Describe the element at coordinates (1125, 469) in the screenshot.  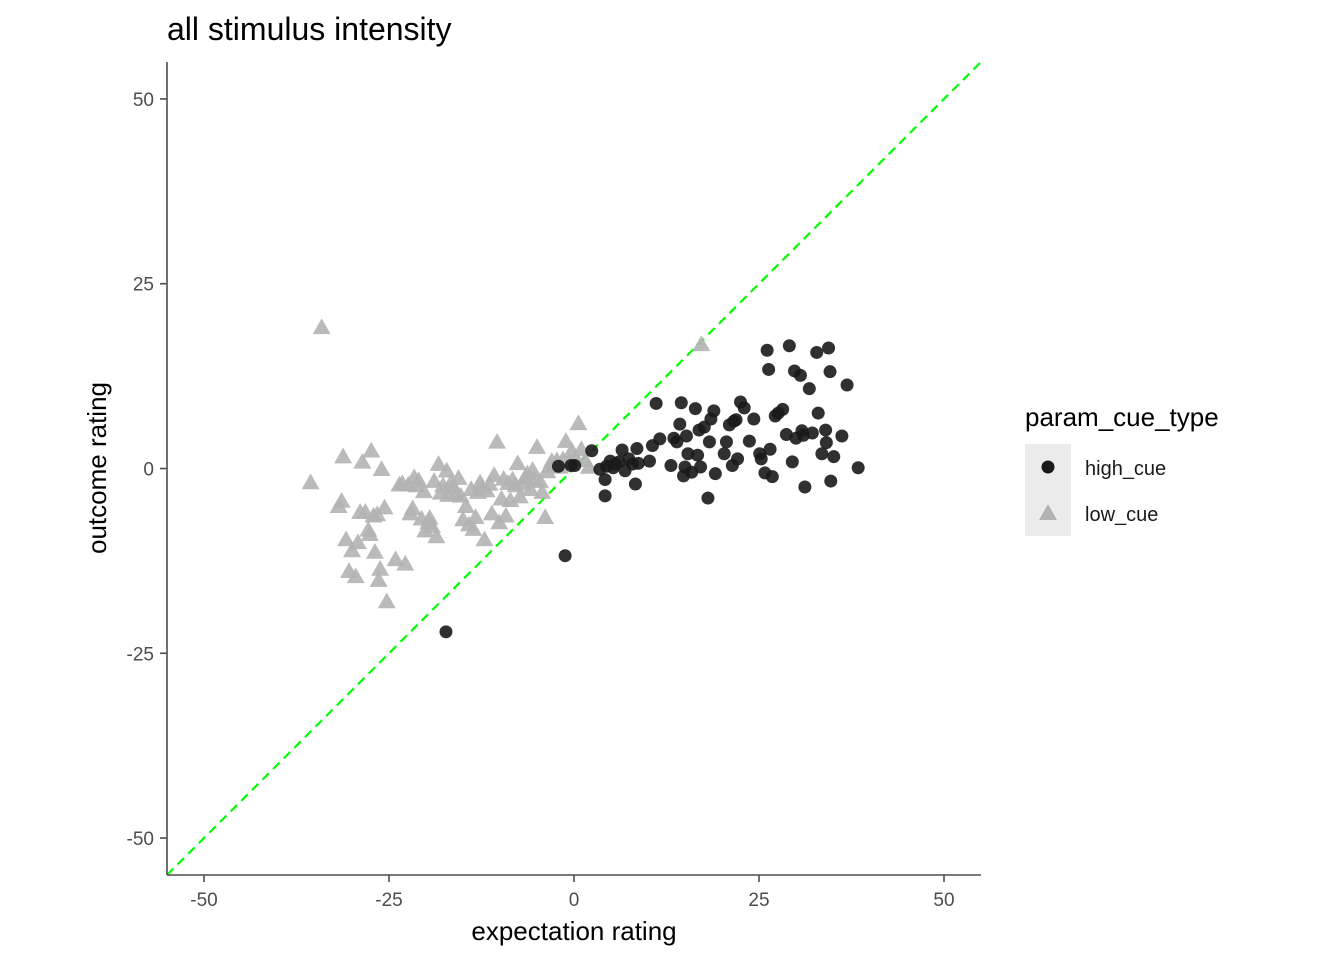
I see `legend-label-high-cue: high_cue` at that location.